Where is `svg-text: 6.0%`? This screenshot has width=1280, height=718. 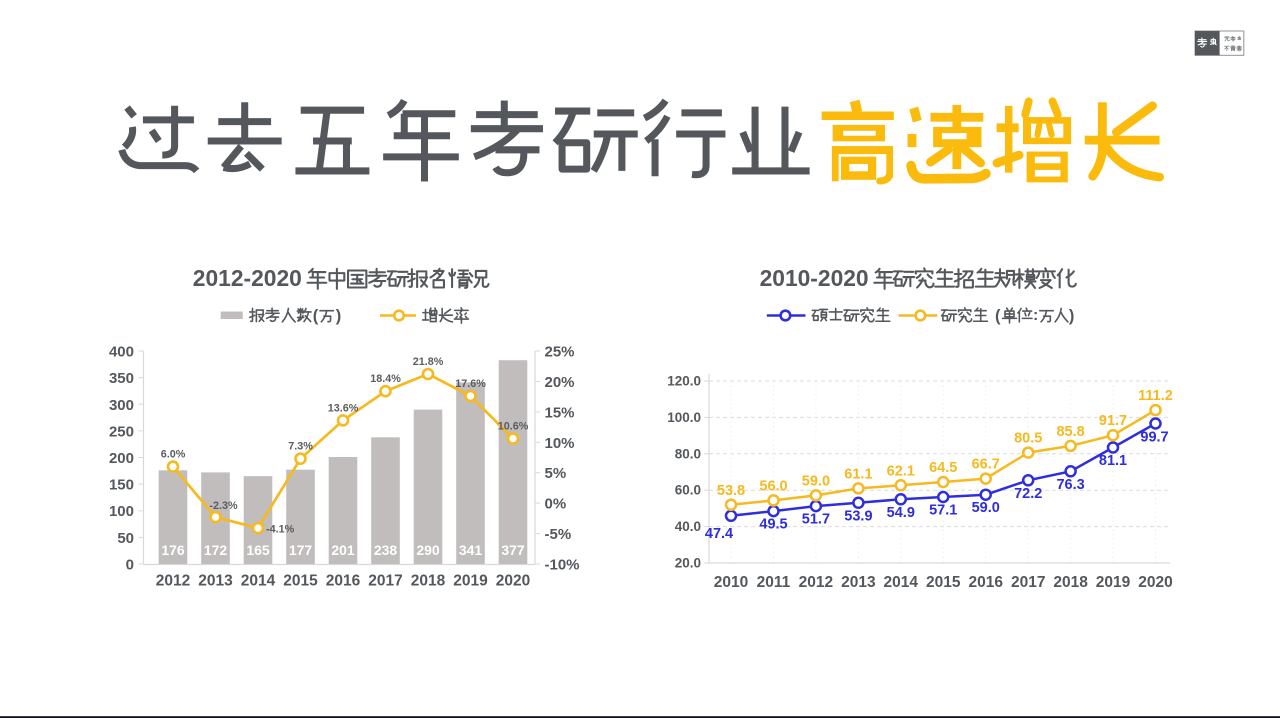 svg-text: 6.0% is located at coordinates (173, 455).